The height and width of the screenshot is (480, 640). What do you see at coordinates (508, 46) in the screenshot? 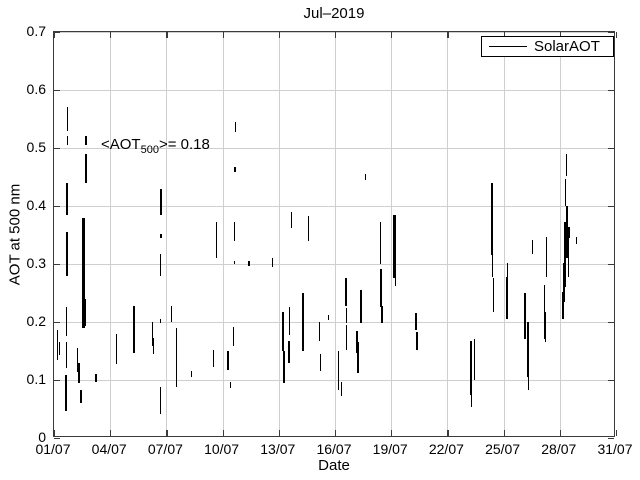
I see `legend-line-sample` at bounding box center [508, 46].